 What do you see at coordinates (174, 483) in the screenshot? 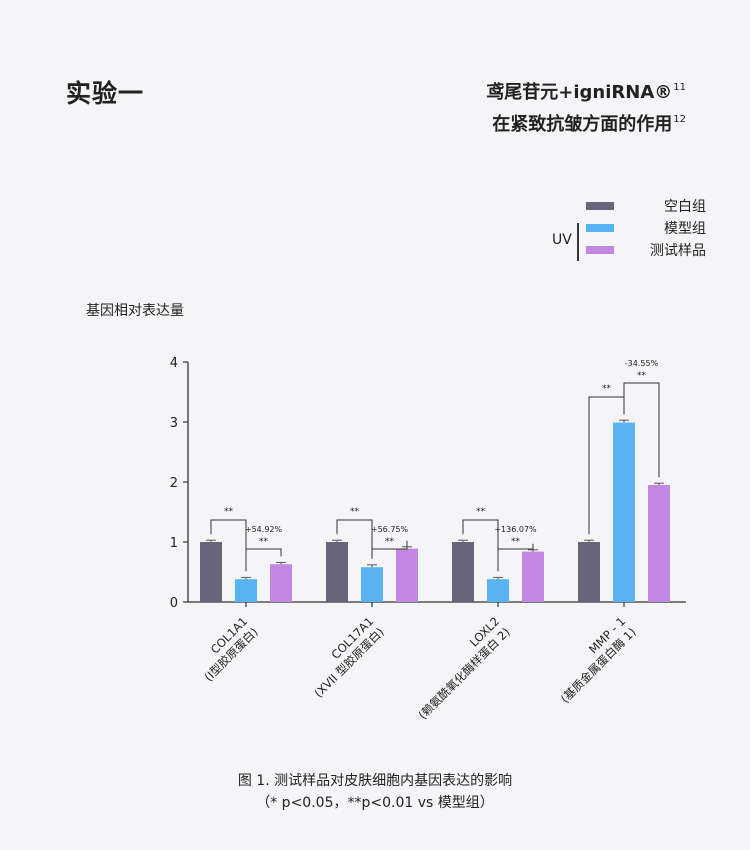
I see `y-tick-label: 2` at bounding box center [174, 483].